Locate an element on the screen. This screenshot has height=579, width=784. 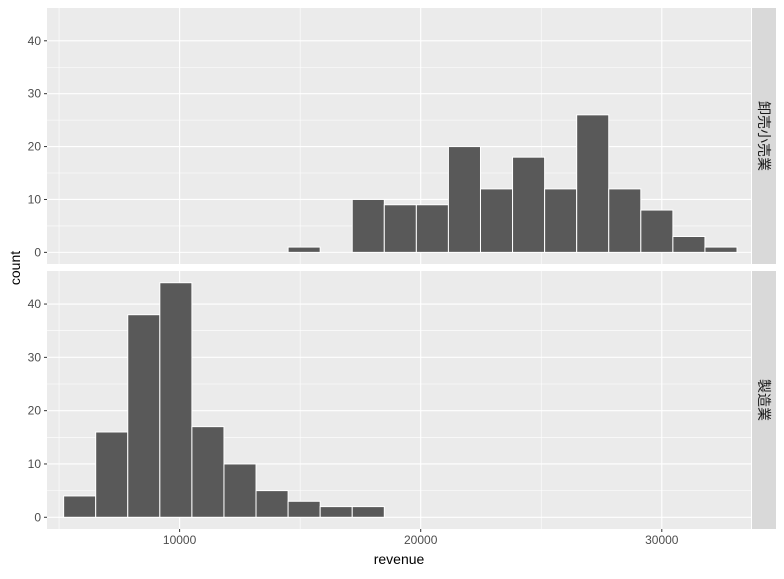
x-axis-title: revenue is located at coordinates (399, 559).